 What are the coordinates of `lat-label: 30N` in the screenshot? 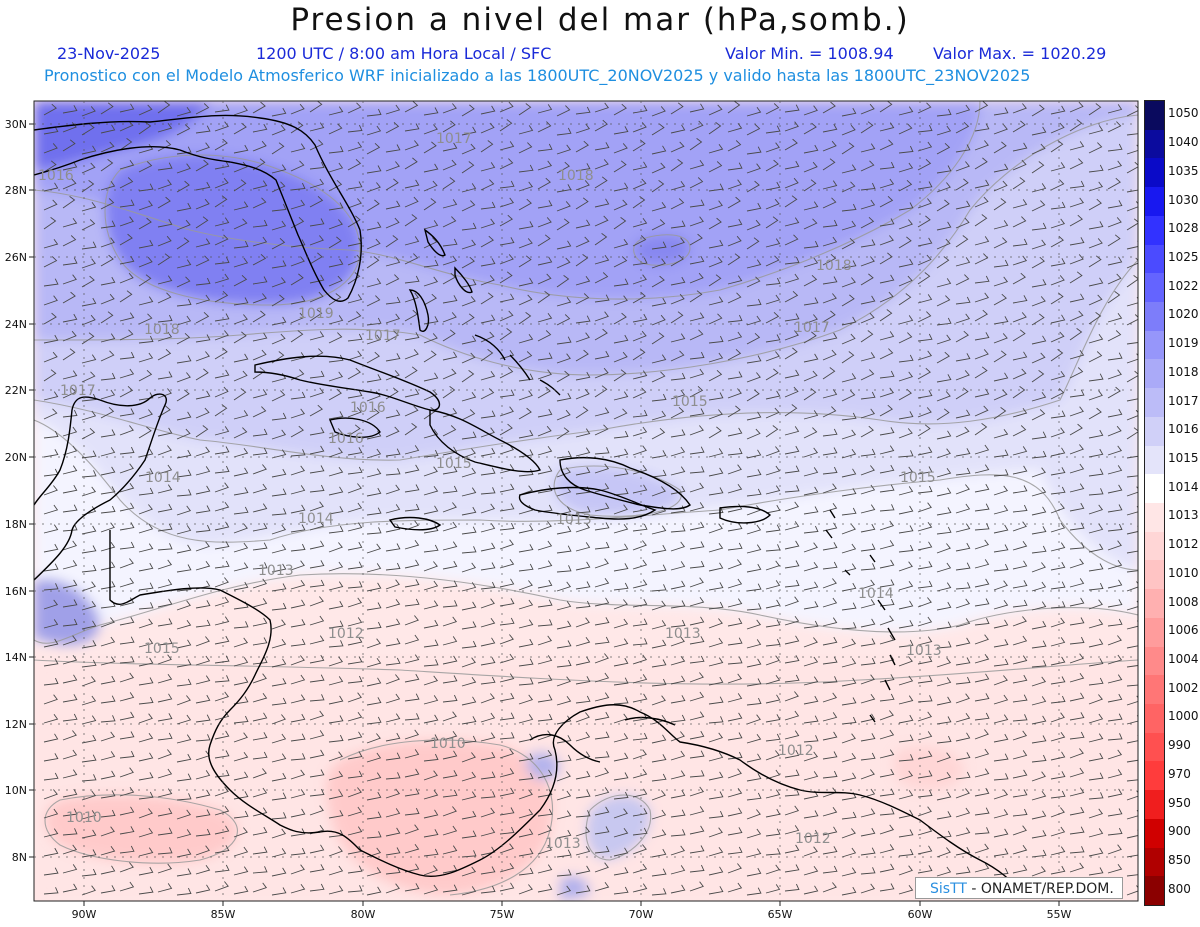 It's located at (16, 124).